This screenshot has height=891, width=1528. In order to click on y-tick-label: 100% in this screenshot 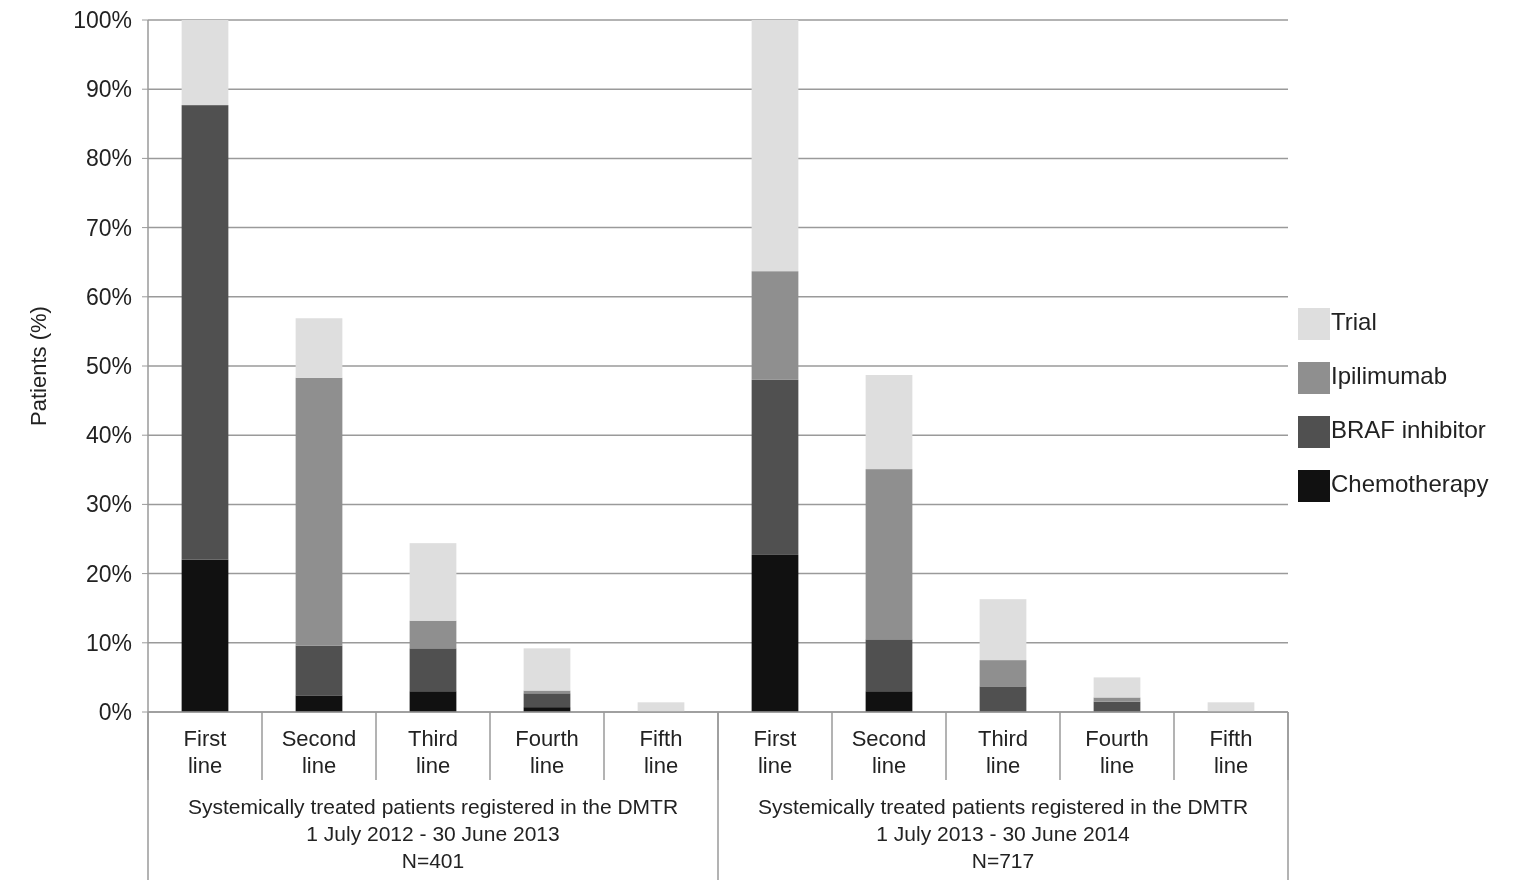, I will do `click(102, 20)`.